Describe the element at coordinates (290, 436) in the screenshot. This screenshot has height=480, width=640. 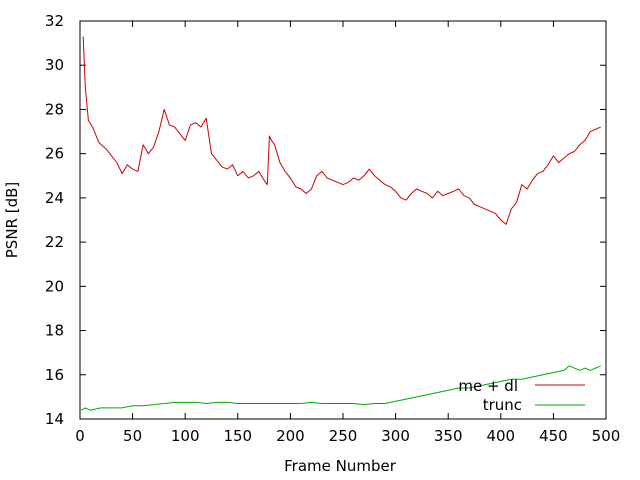
I see `x-tick-label: 200` at that location.